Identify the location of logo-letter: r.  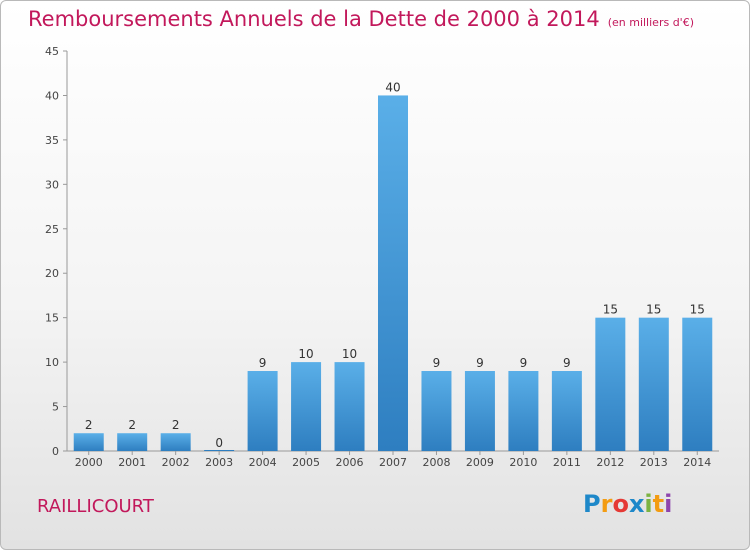
(606, 504).